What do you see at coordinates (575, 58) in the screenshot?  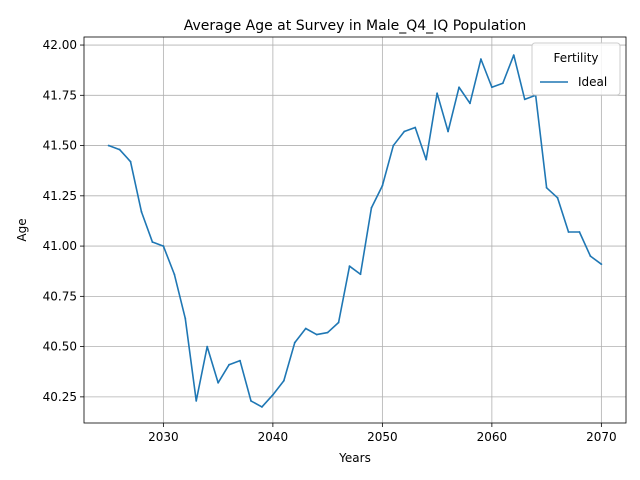 I see `legend-title: Fertility` at bounding box center [575, 58].